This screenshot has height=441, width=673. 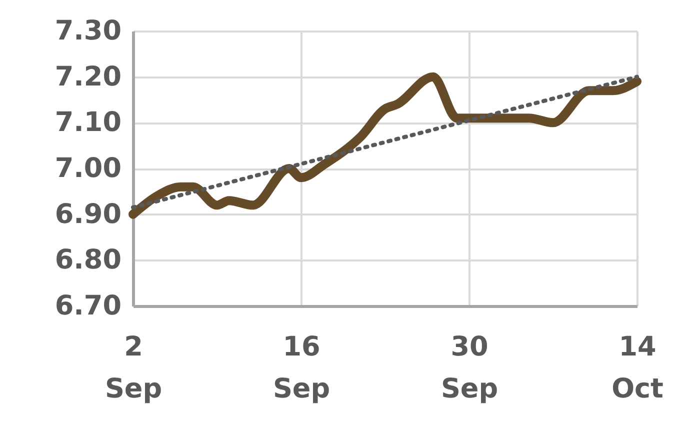 I want to click on y-tick-label: 7.20, so click(x=88, y=76).